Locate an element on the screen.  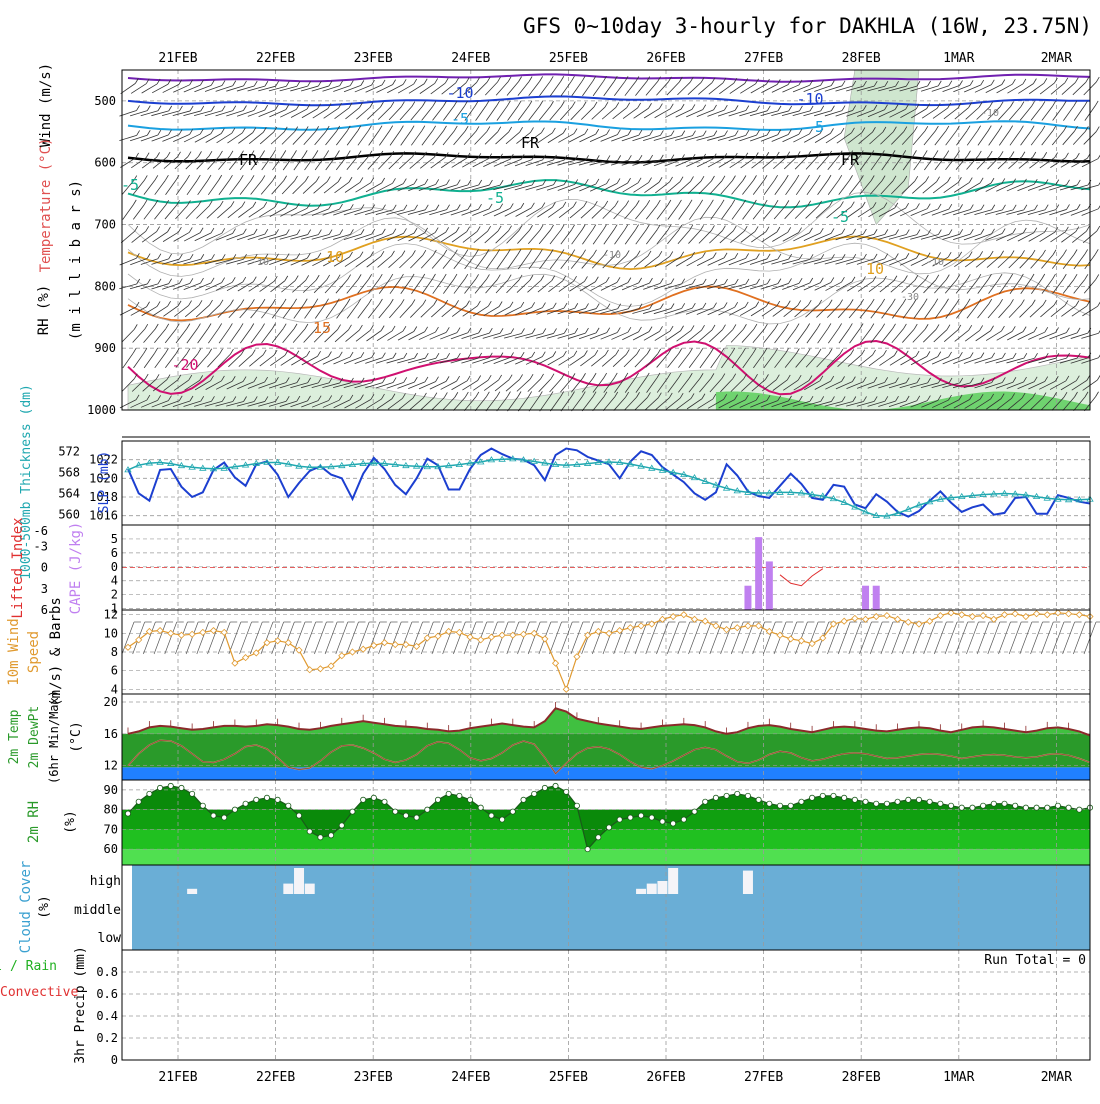
rh-tick: 70 is located at coordinates (111, 829).